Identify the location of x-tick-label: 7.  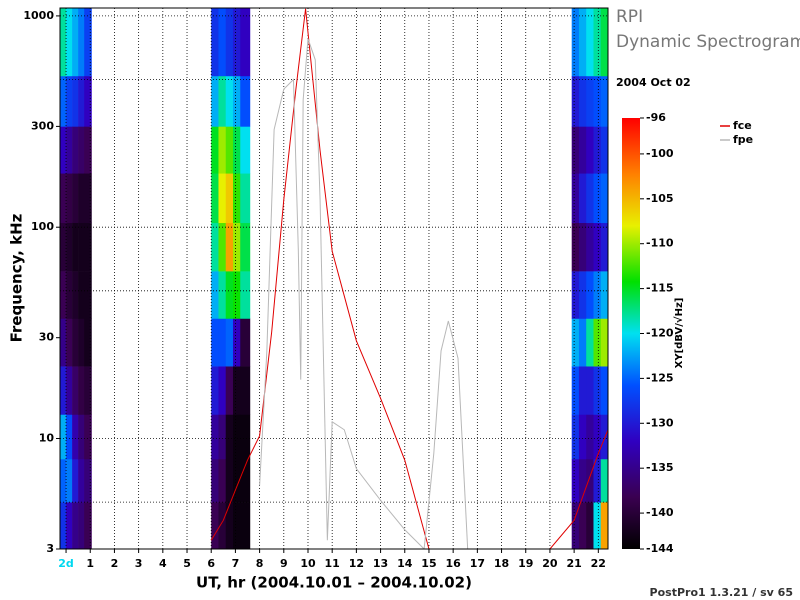
(236, 563).